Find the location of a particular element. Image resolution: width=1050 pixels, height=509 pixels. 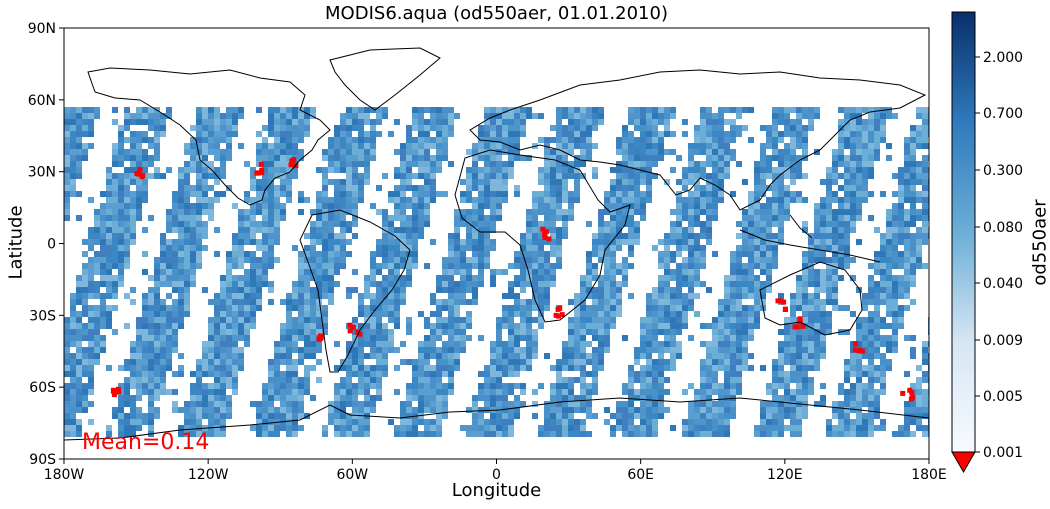

colorbar-label: od550aer is located at coordinates (1039, 242).